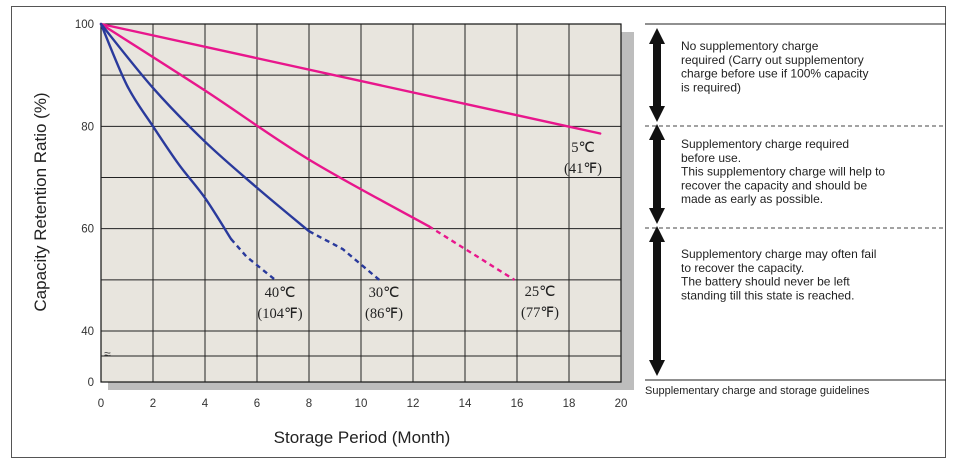 This screenshot has width=954, height=466. I want to click on series-label: 40℃, so click(280, 293).